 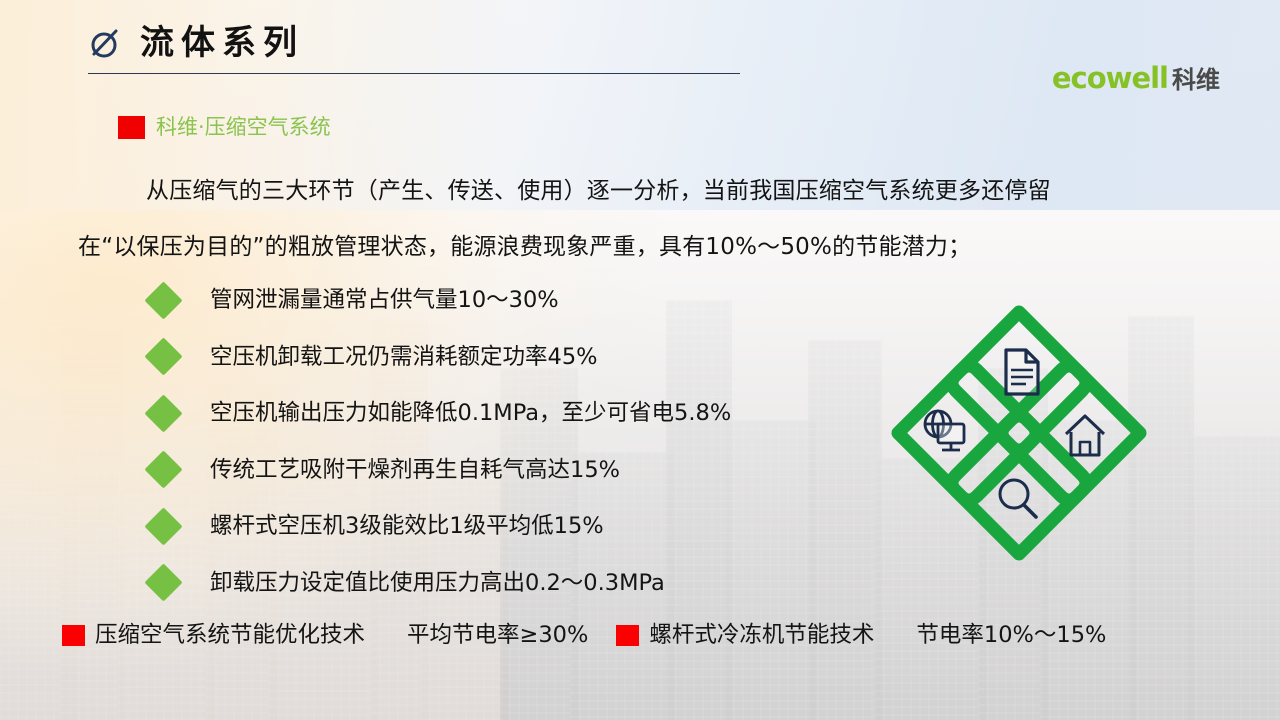 I want to click on diamond-shape-bottom, so click(x=1019, y=485).